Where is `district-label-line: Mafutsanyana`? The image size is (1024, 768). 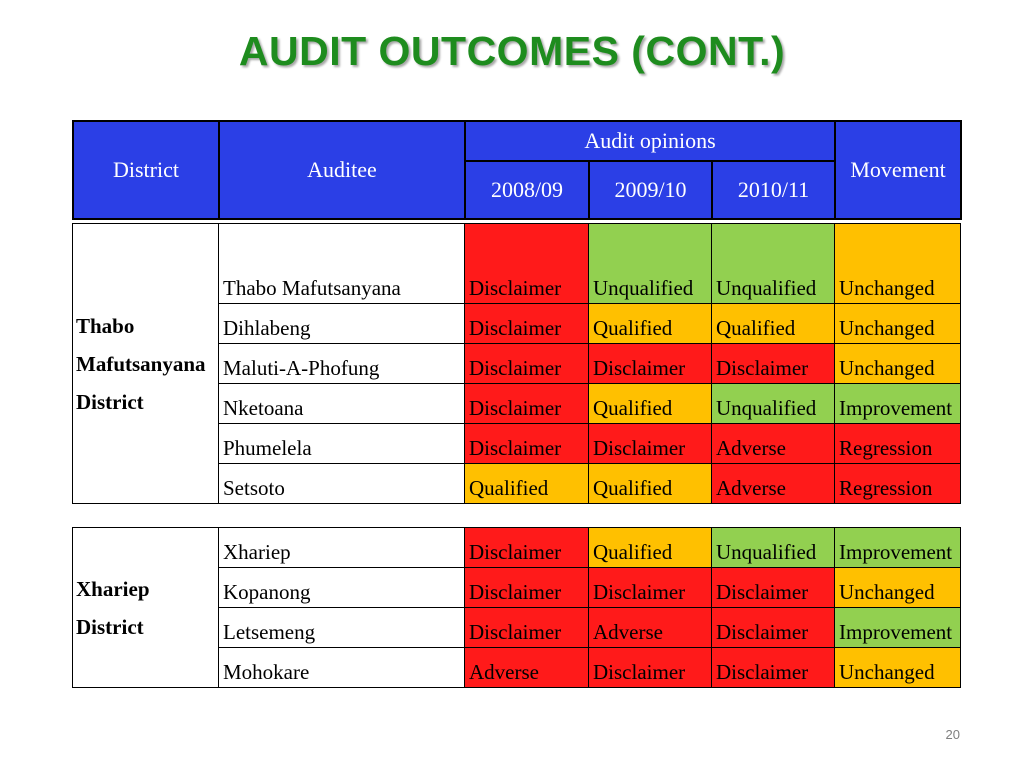 district-label-line: Mafutsanyana is located at coordinates (141, 363).